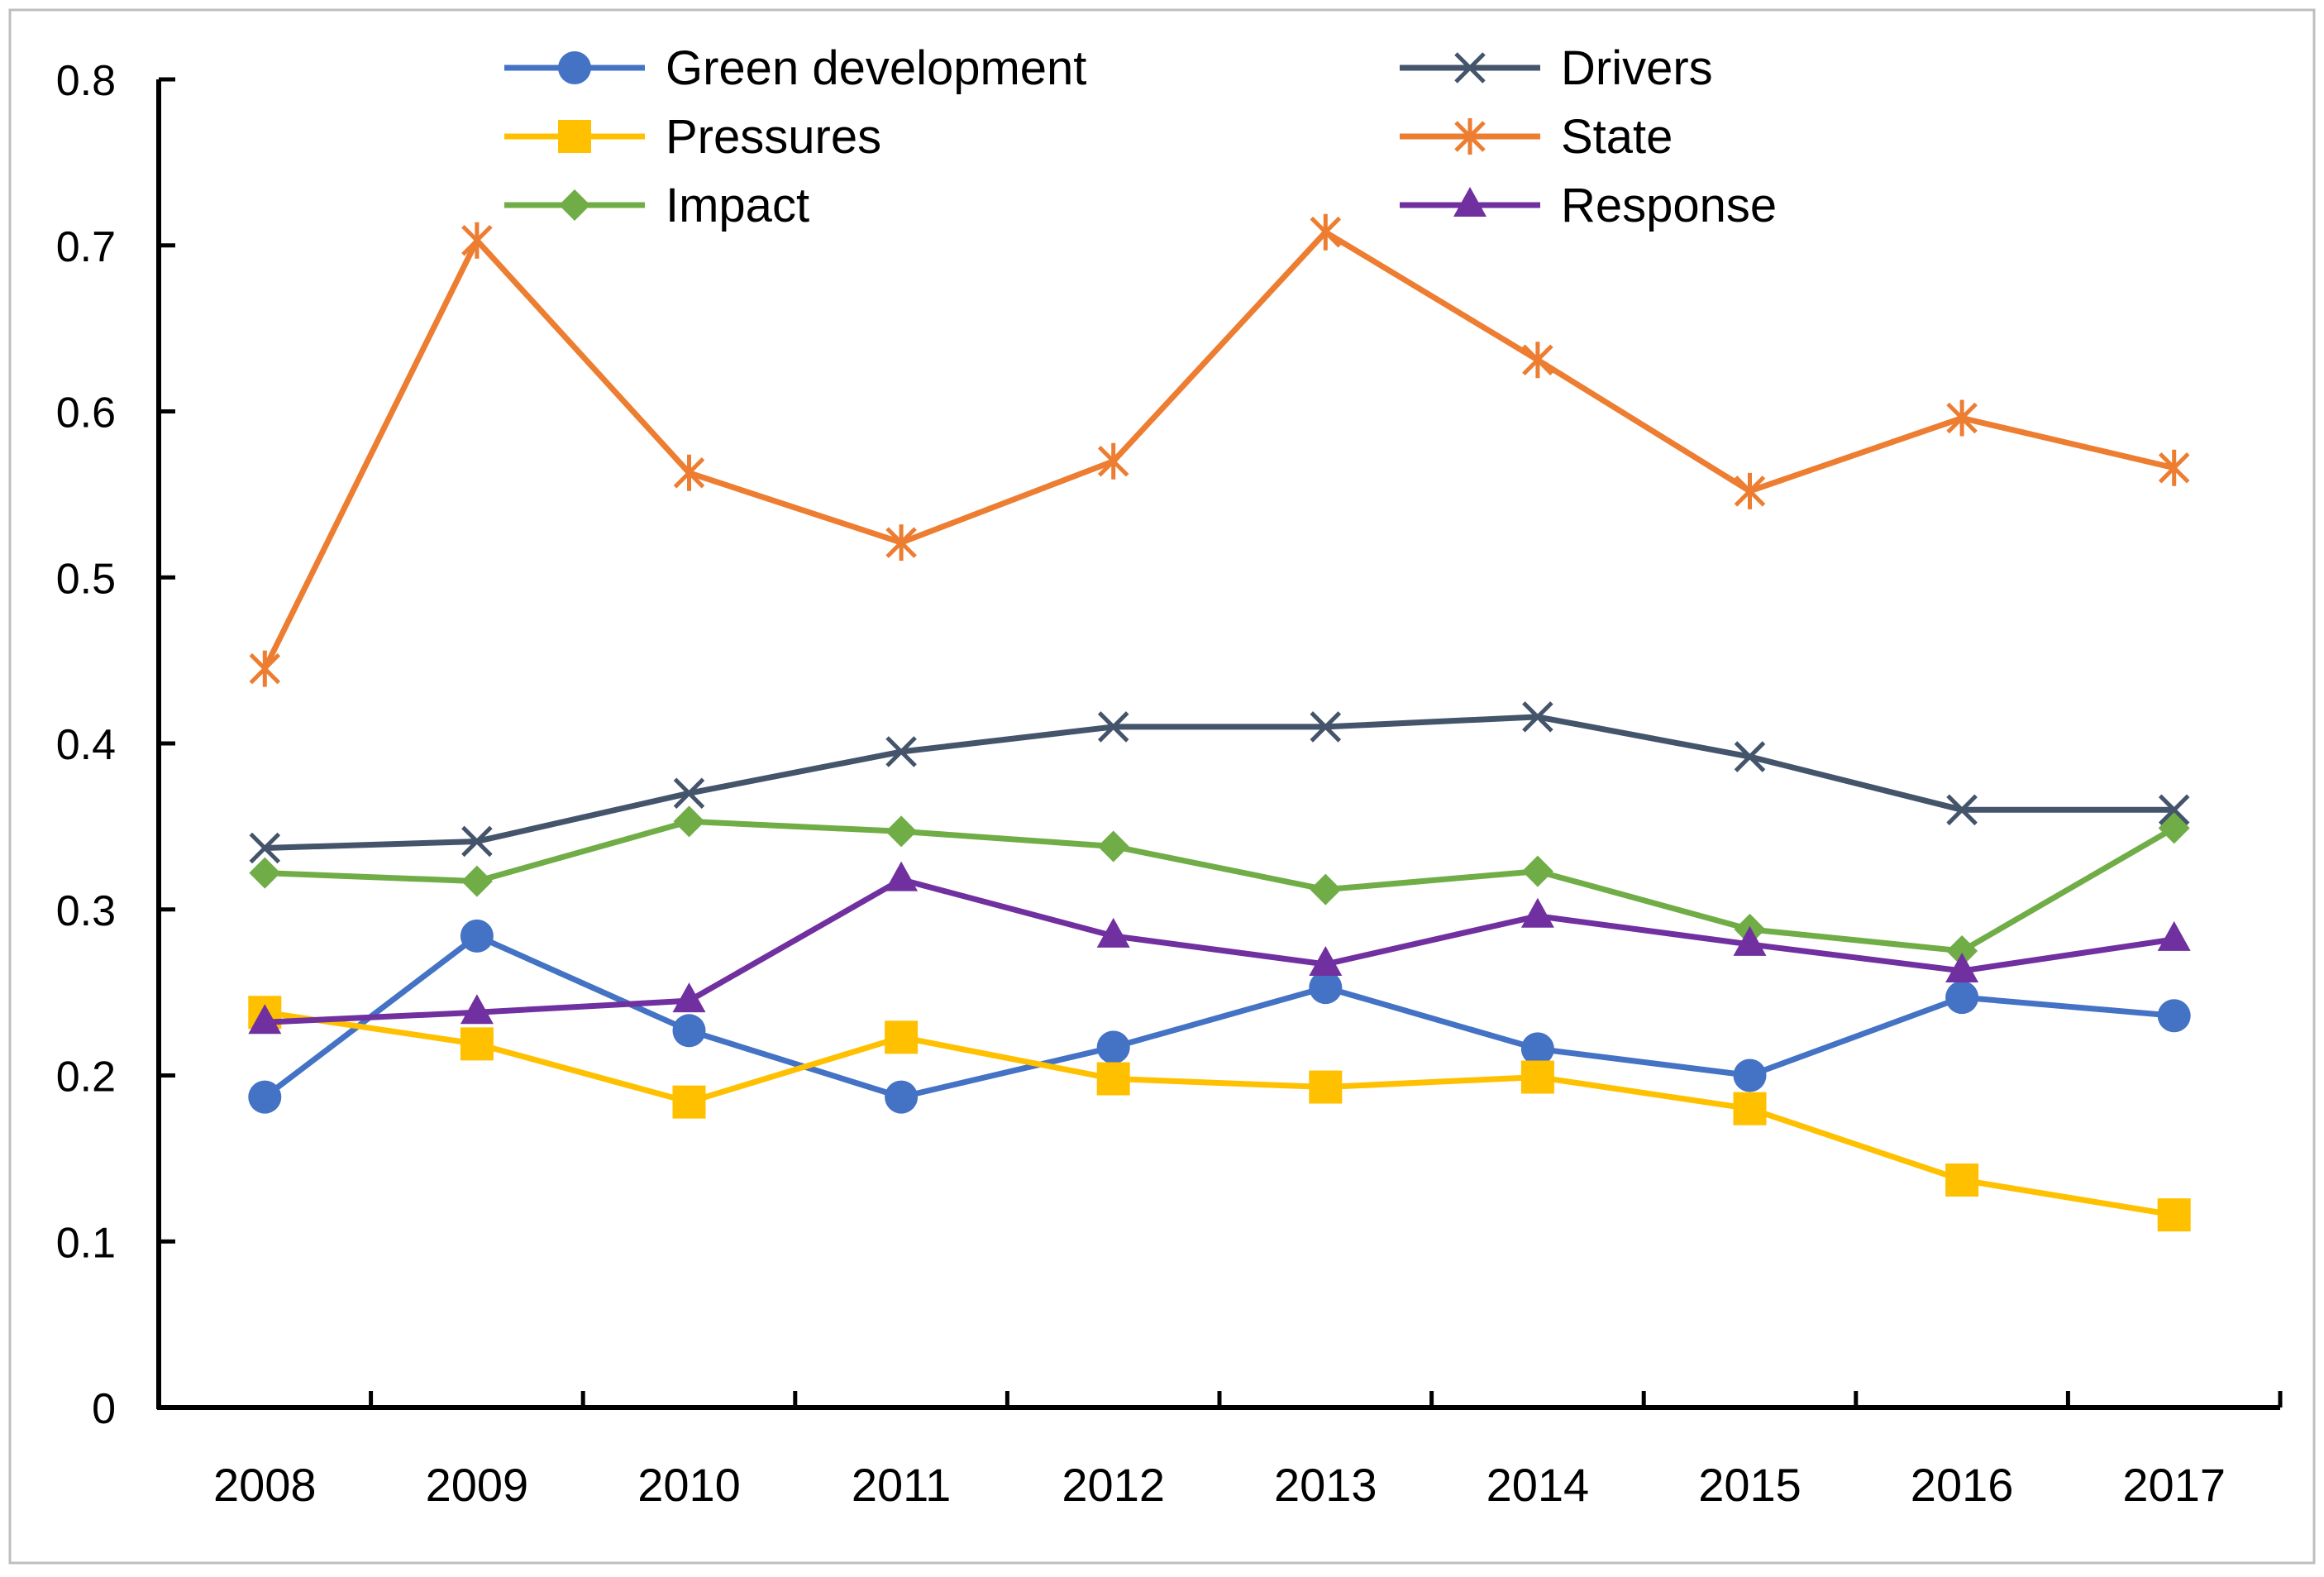  Describe the element at coordinates (1588, 205) in the screenshot. I see `legend-item-response: Response` at that location.